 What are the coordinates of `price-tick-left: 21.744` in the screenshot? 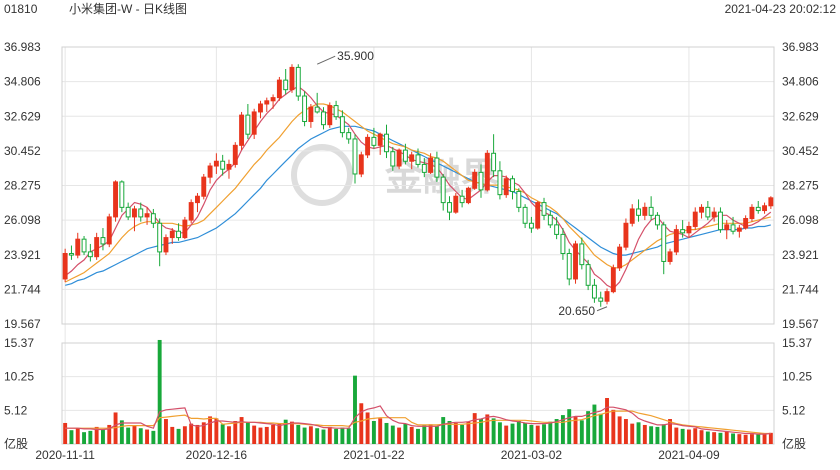 It's located at (22, 289).